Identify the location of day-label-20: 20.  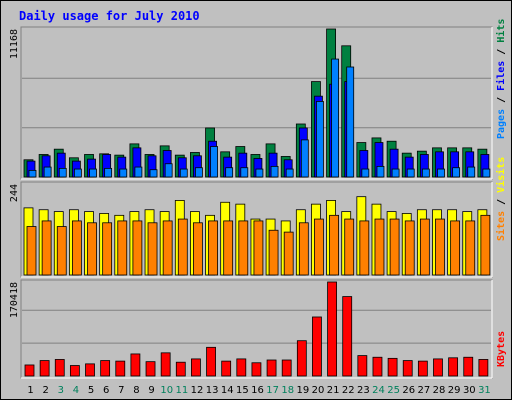
(318, 390).